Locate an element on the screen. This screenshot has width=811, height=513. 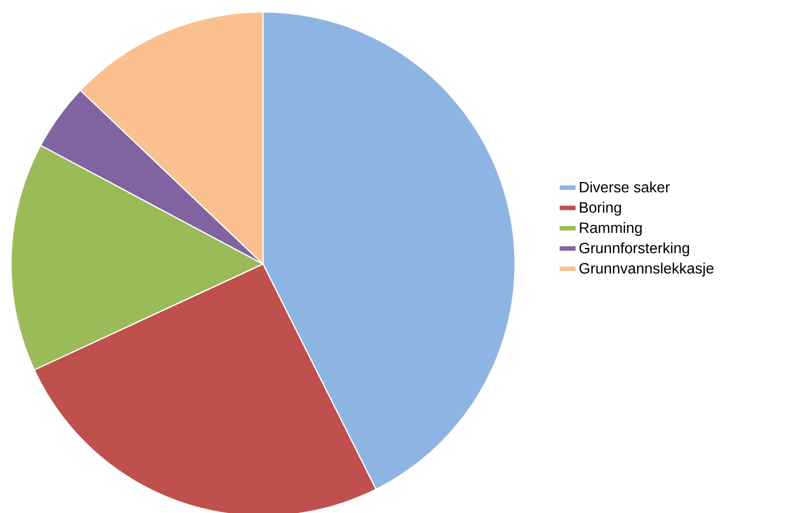
legend-label: Grunnforsterking is located at coordinates (634, 249).